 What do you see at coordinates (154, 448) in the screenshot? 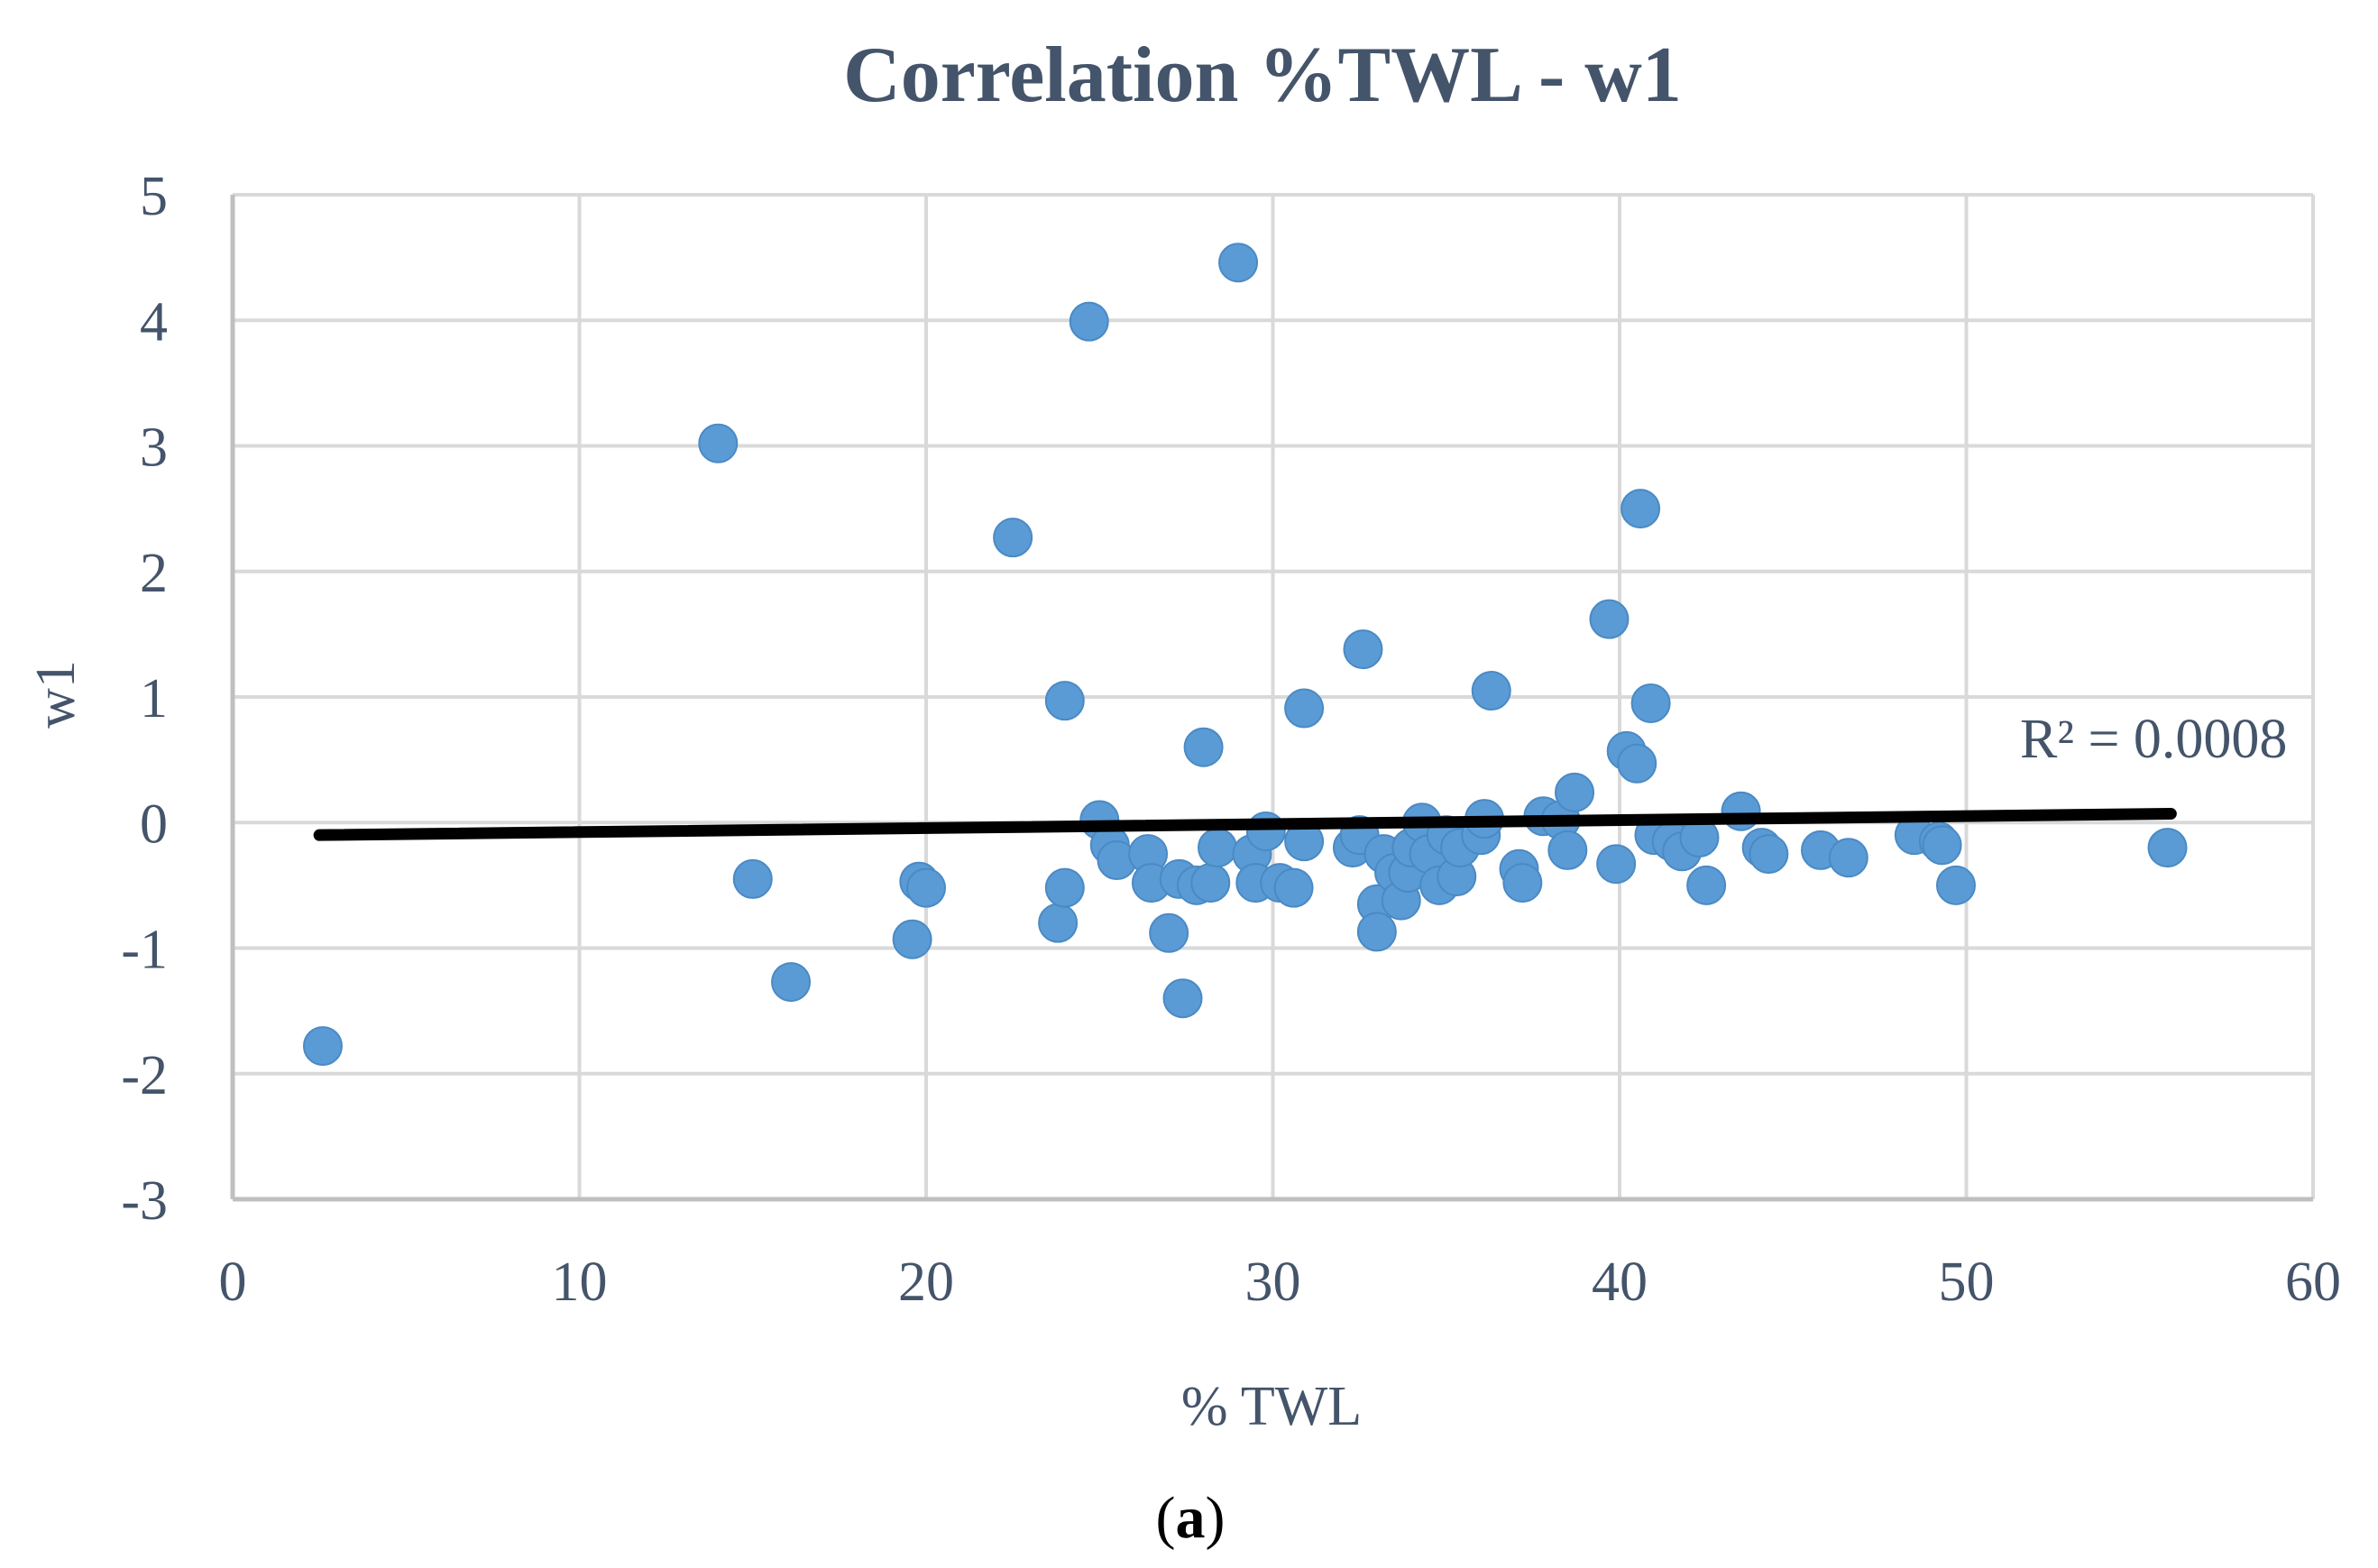
I see `y-tick-label: 3` at bounding box center [154, 448].